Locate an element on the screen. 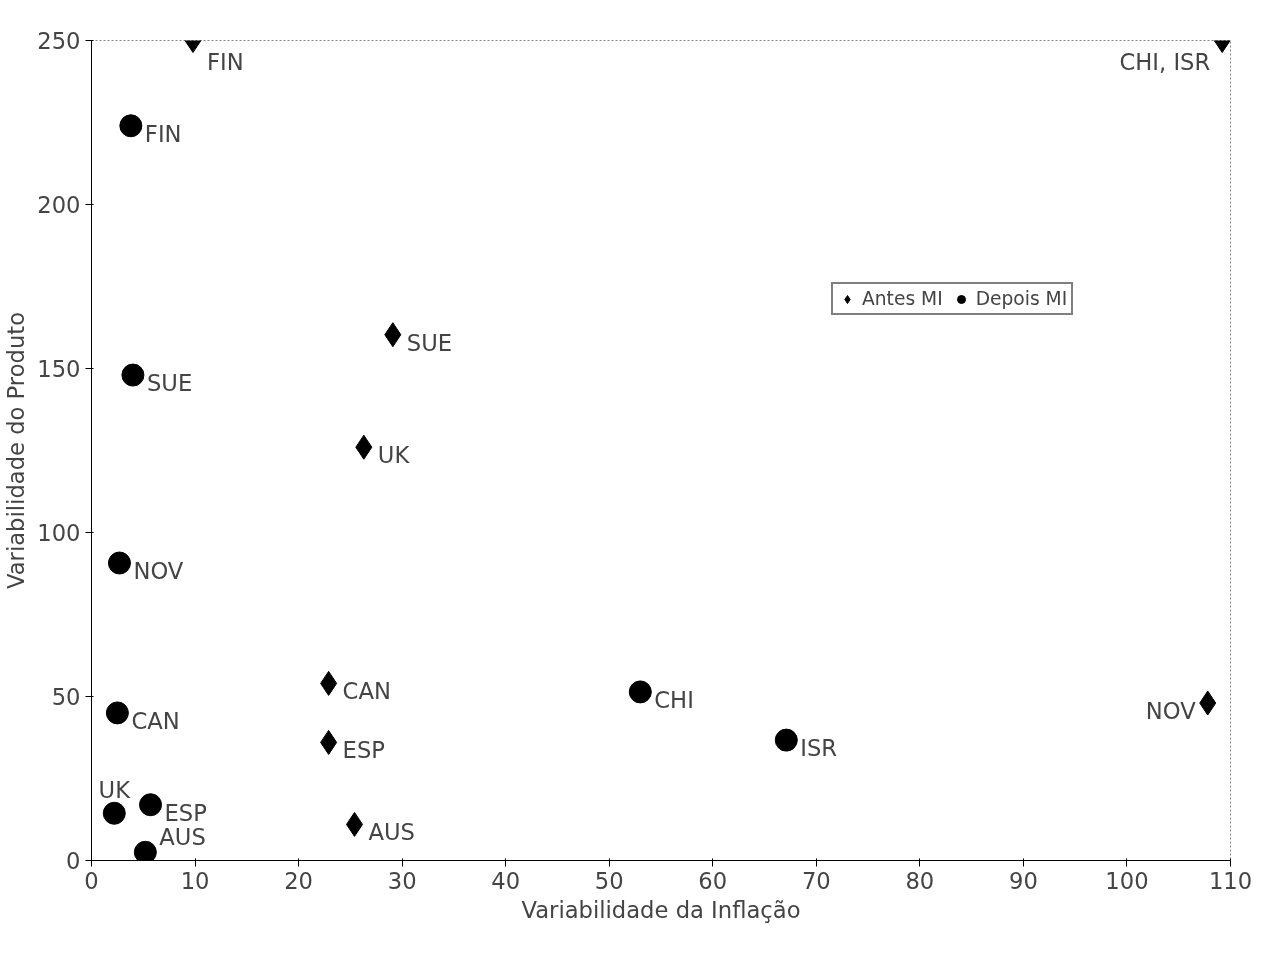 The height and width of the screenshot is (972, 1275). x-tick-label: 40 is located at coordinates (506, 880).